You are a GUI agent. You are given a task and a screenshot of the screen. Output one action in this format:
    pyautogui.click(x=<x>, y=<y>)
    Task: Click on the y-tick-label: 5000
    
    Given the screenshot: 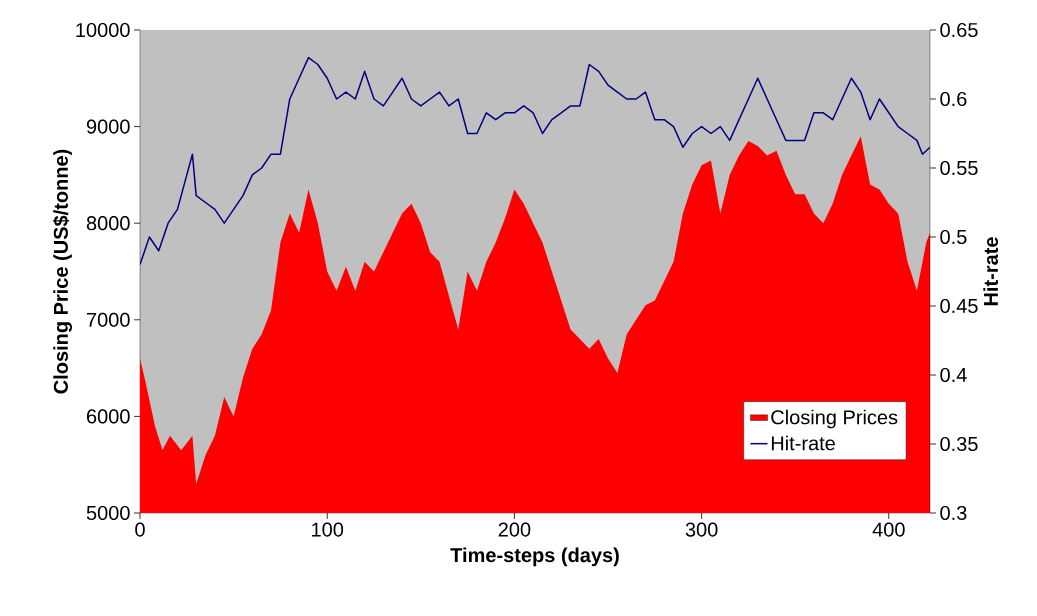 What is the action you would take?
    pyautogui.click(x=108, y=513)
    